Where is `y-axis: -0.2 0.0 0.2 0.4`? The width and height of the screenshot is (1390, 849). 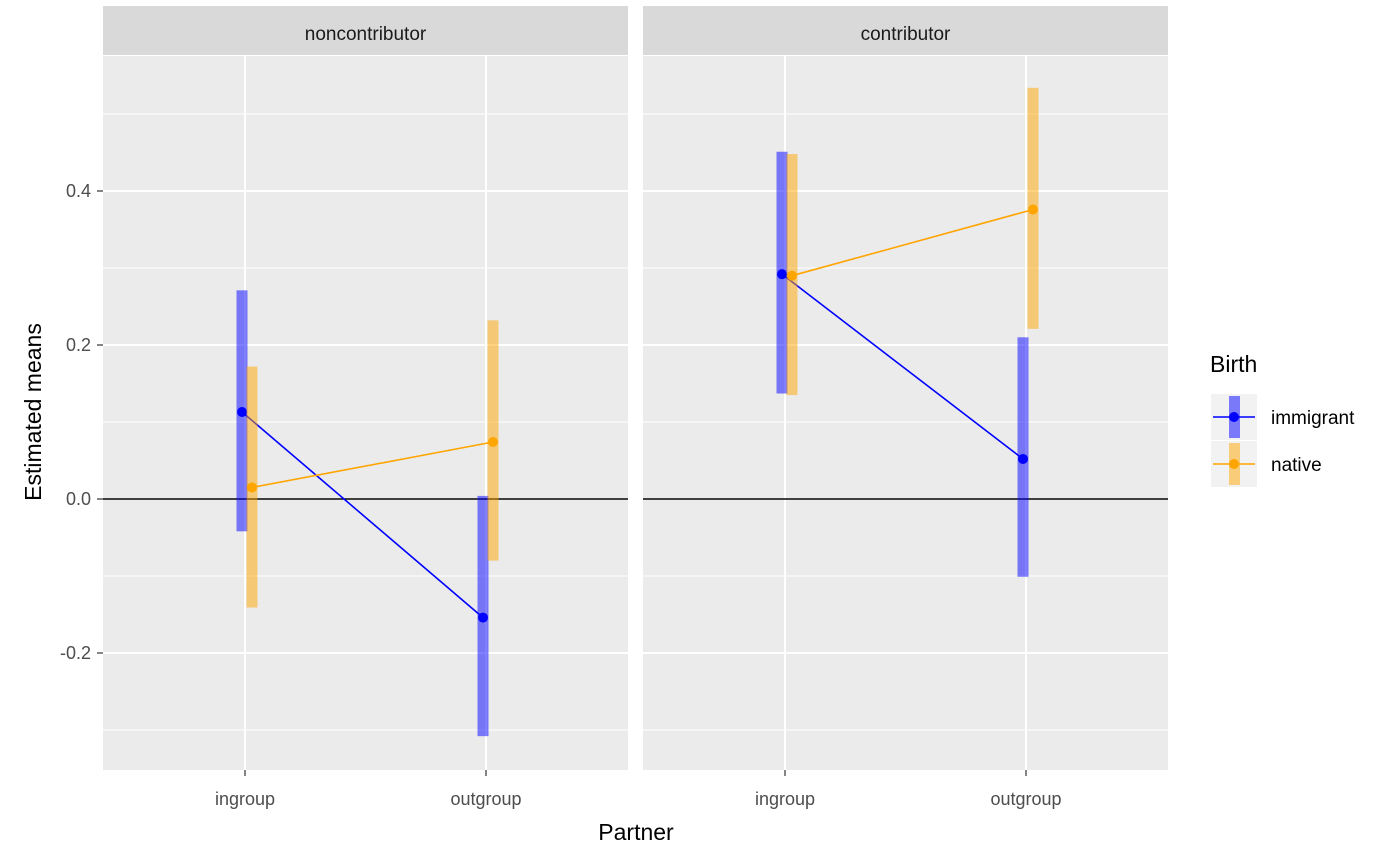 y-axis: -0.2 0.0 0.2 0.4 is located at coordinates (81, 422).